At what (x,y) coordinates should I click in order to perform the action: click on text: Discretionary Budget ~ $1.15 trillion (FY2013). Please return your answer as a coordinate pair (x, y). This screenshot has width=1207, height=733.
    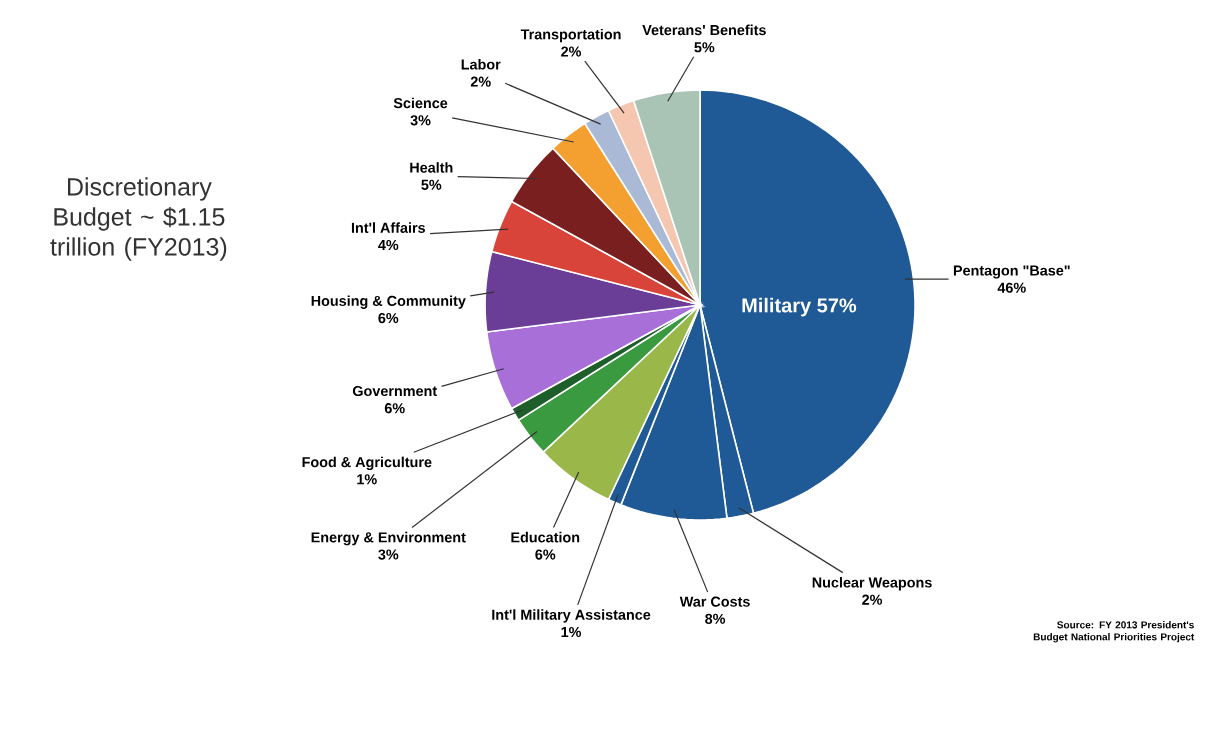
    Looking at the image, I should click on (138, 219).